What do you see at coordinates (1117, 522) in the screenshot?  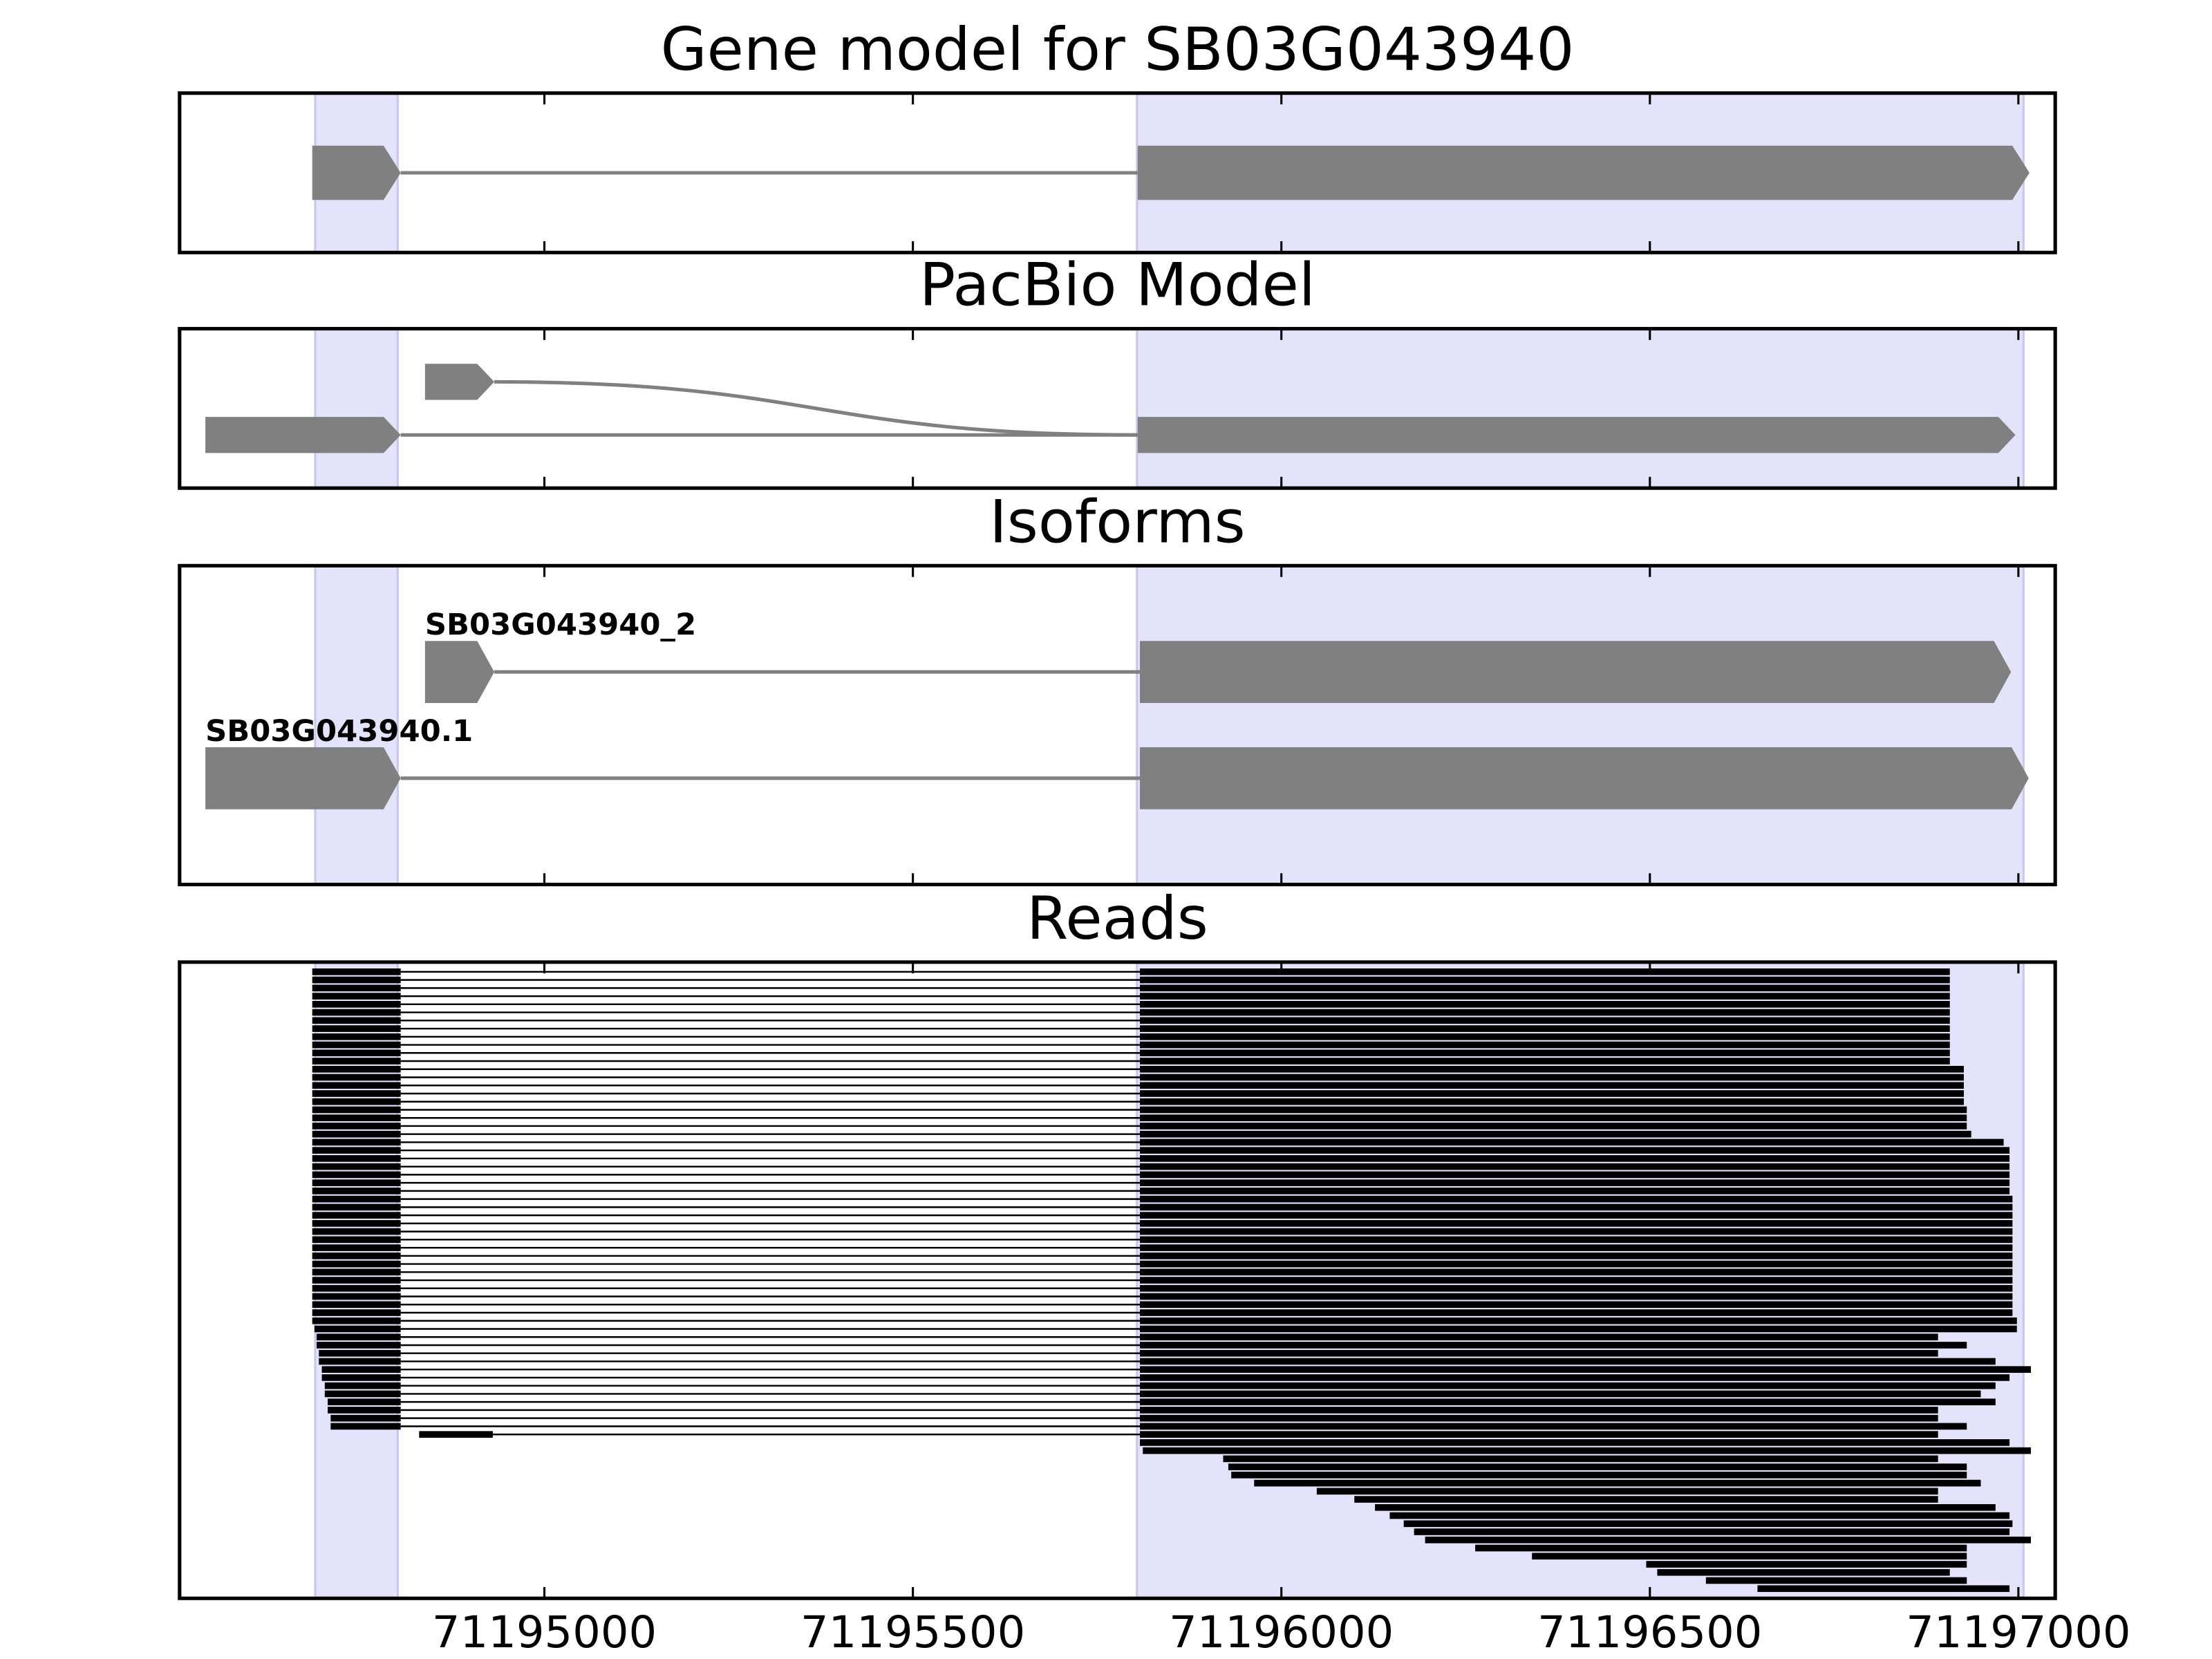 I see `panel-title: Isoforms` at bounding box center [1117, 522].